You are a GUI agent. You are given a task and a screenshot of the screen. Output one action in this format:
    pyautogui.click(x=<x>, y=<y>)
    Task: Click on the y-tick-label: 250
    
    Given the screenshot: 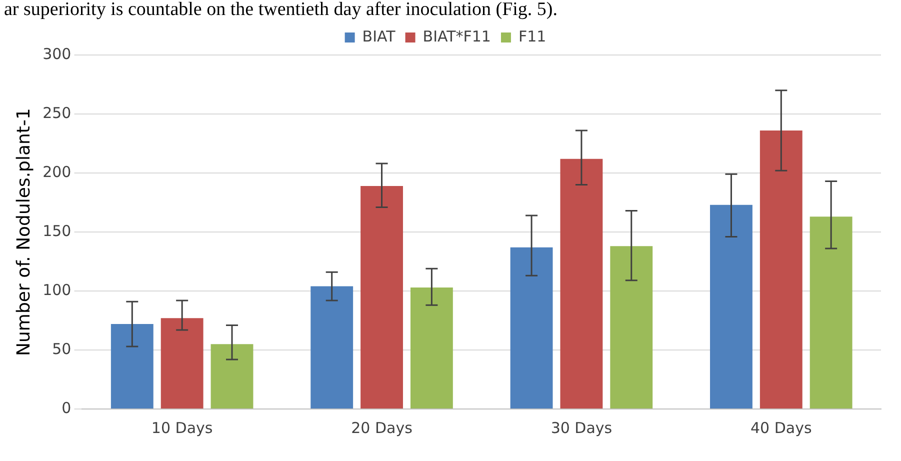 What is the action you would take?
    pyautogui.click(x=57, y=113)
    